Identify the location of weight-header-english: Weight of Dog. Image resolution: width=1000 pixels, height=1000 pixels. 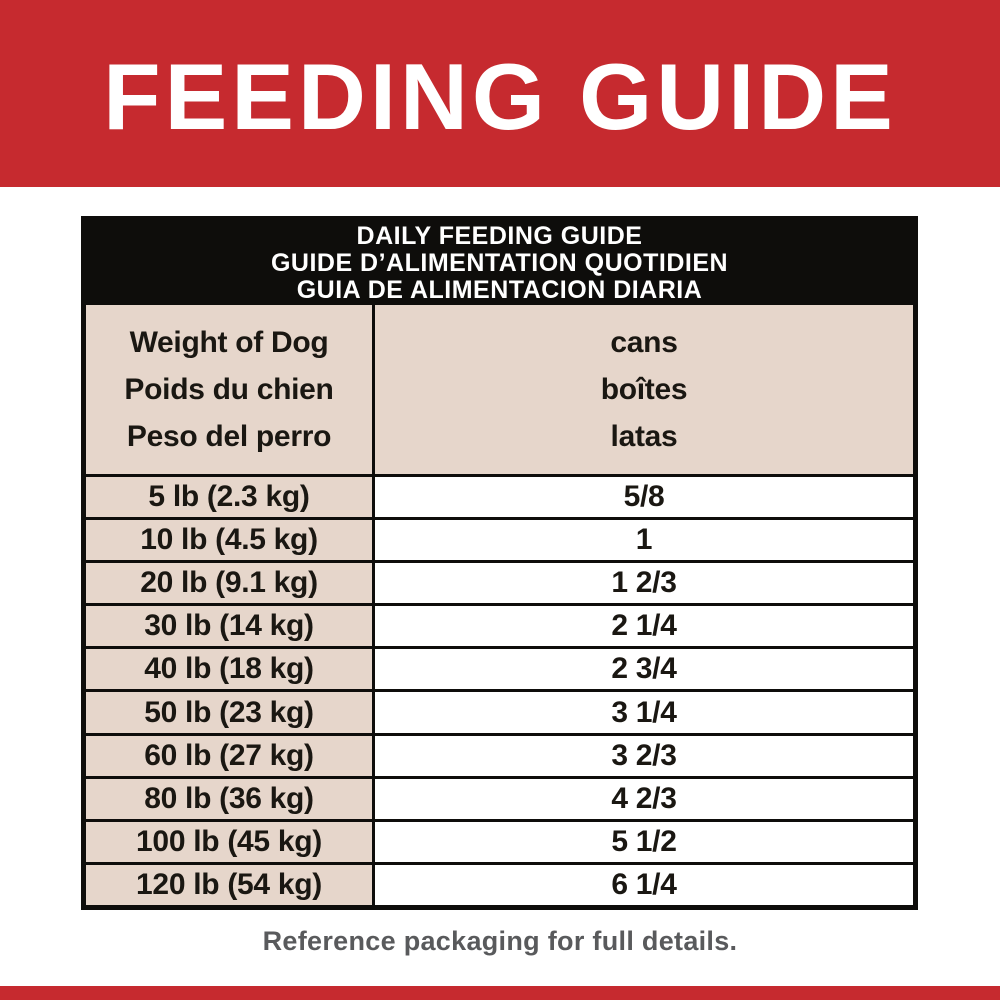
(229, 342).